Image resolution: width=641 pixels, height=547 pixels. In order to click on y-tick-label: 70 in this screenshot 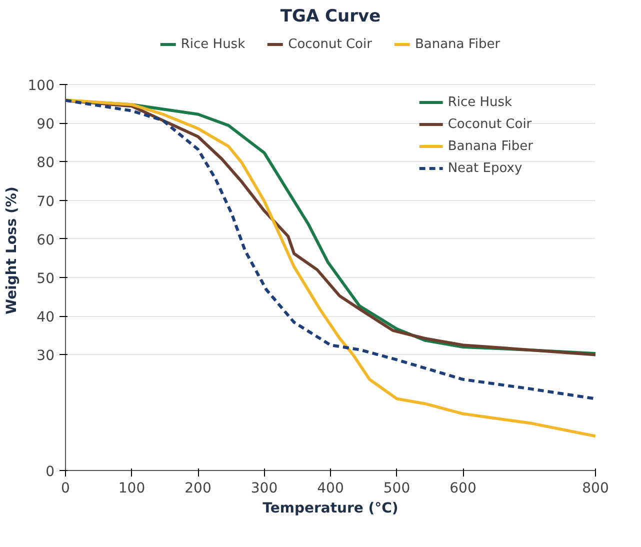, I will do `click(45, 202)`.